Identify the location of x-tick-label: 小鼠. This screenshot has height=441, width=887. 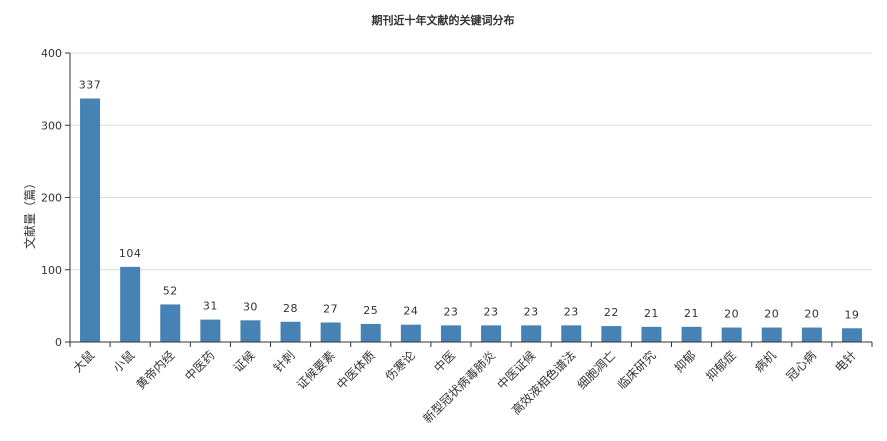
(123, 361).